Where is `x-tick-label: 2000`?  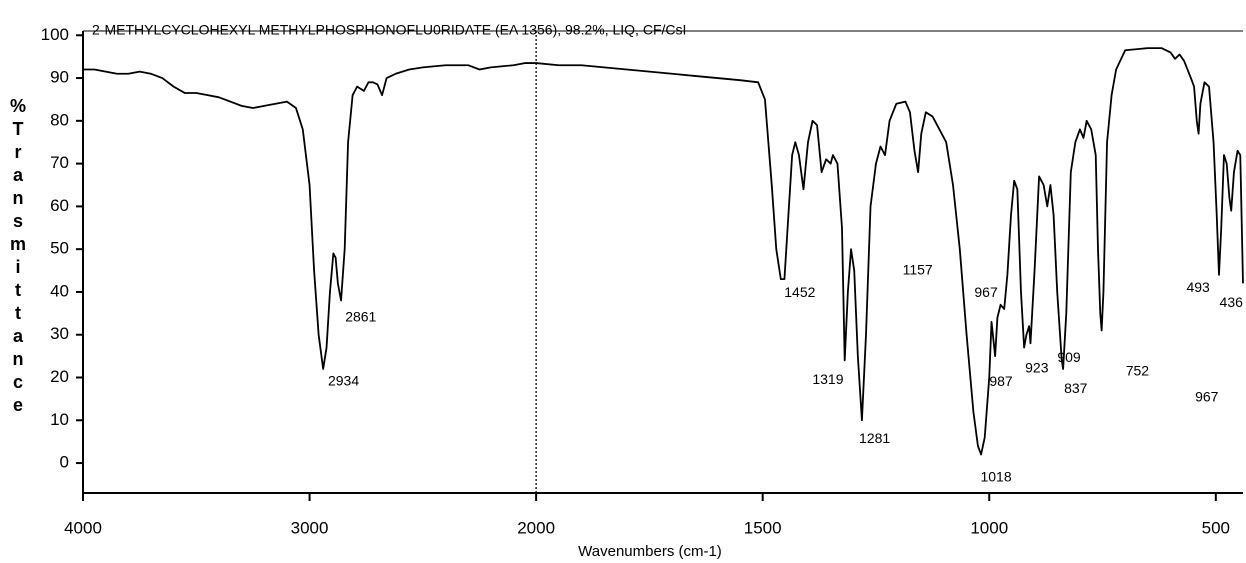 x-tick-label: 2000 is located at coordinates (536, 527).